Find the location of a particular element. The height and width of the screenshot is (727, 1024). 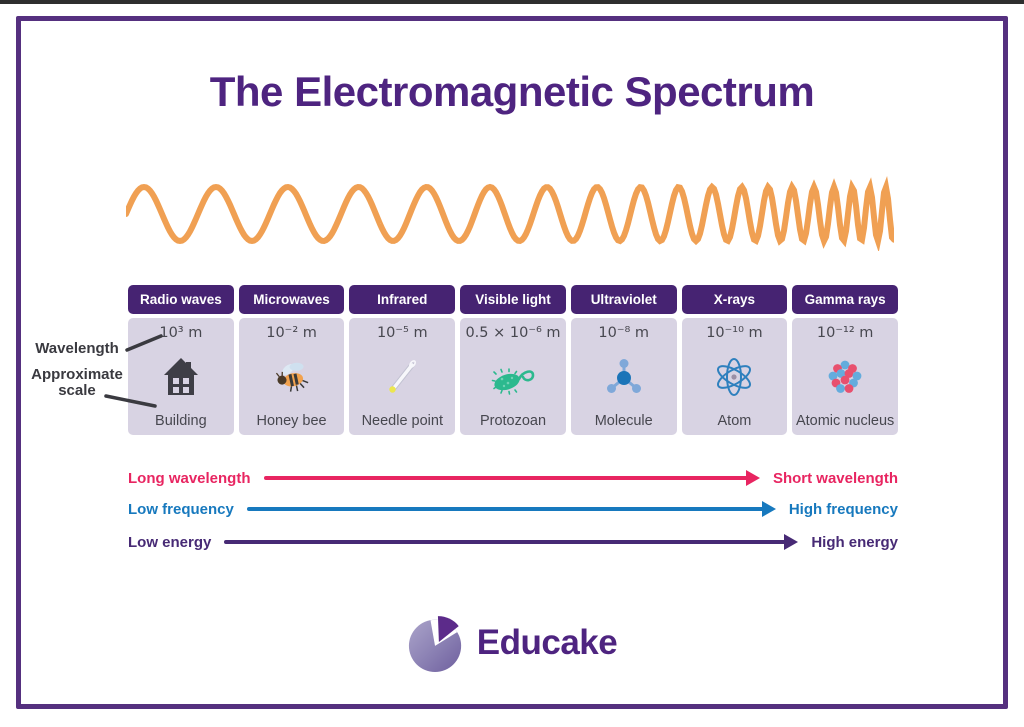

high-frequency-label: High frequency is located at coordinates (843, 509).